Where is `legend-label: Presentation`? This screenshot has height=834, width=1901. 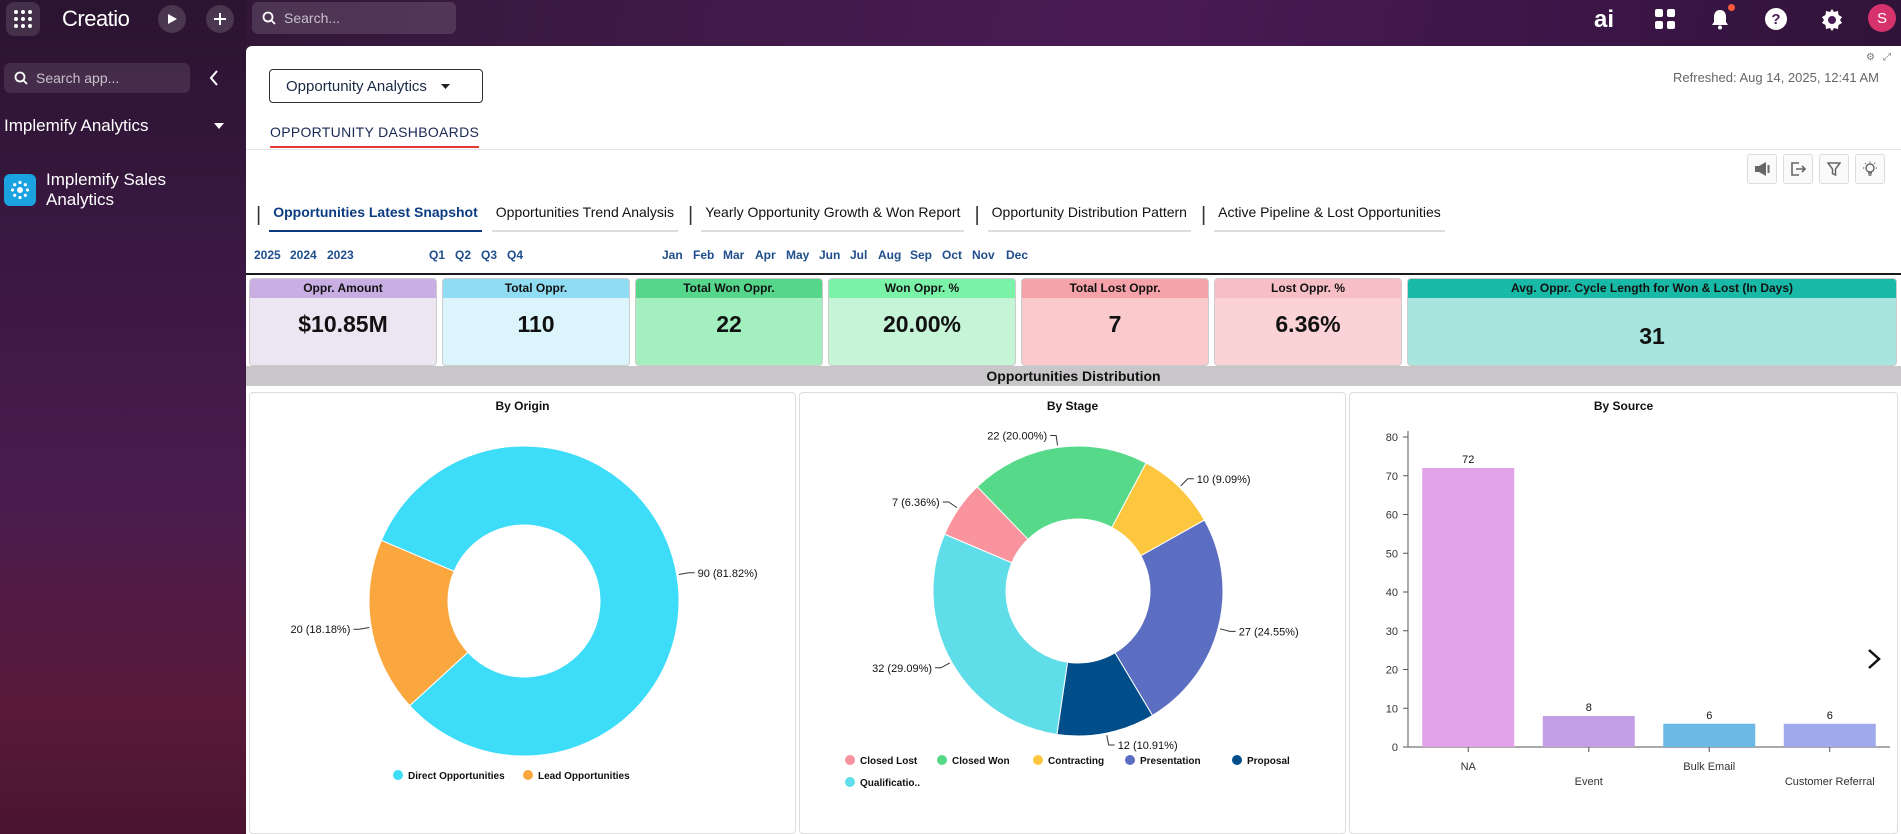 legend-label: Presentation is located at coordinates (1170, 761).